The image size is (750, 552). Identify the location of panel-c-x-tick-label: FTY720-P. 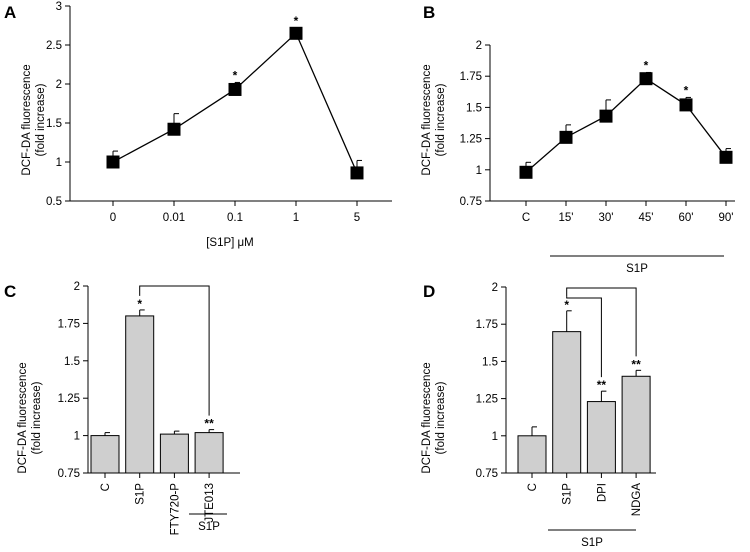
(175, 509).